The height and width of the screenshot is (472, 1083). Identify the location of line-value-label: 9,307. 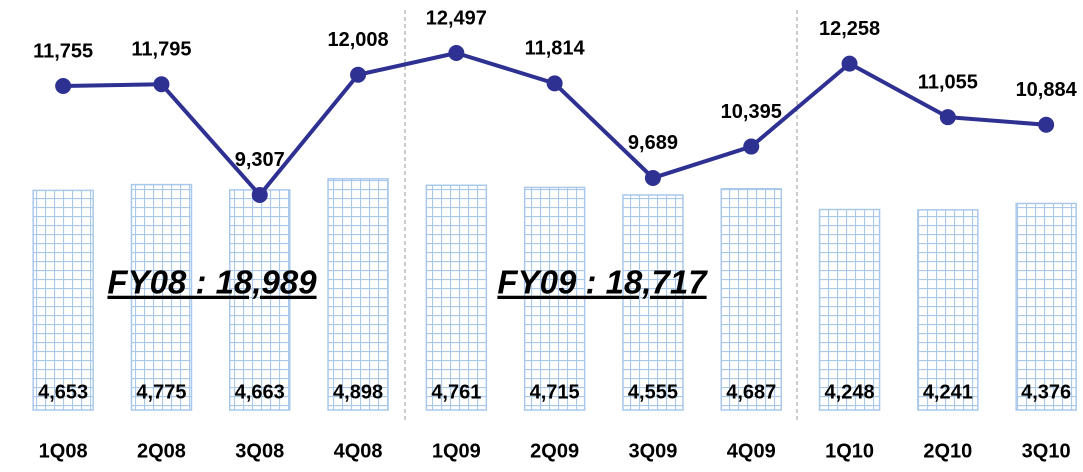
(260, 160).